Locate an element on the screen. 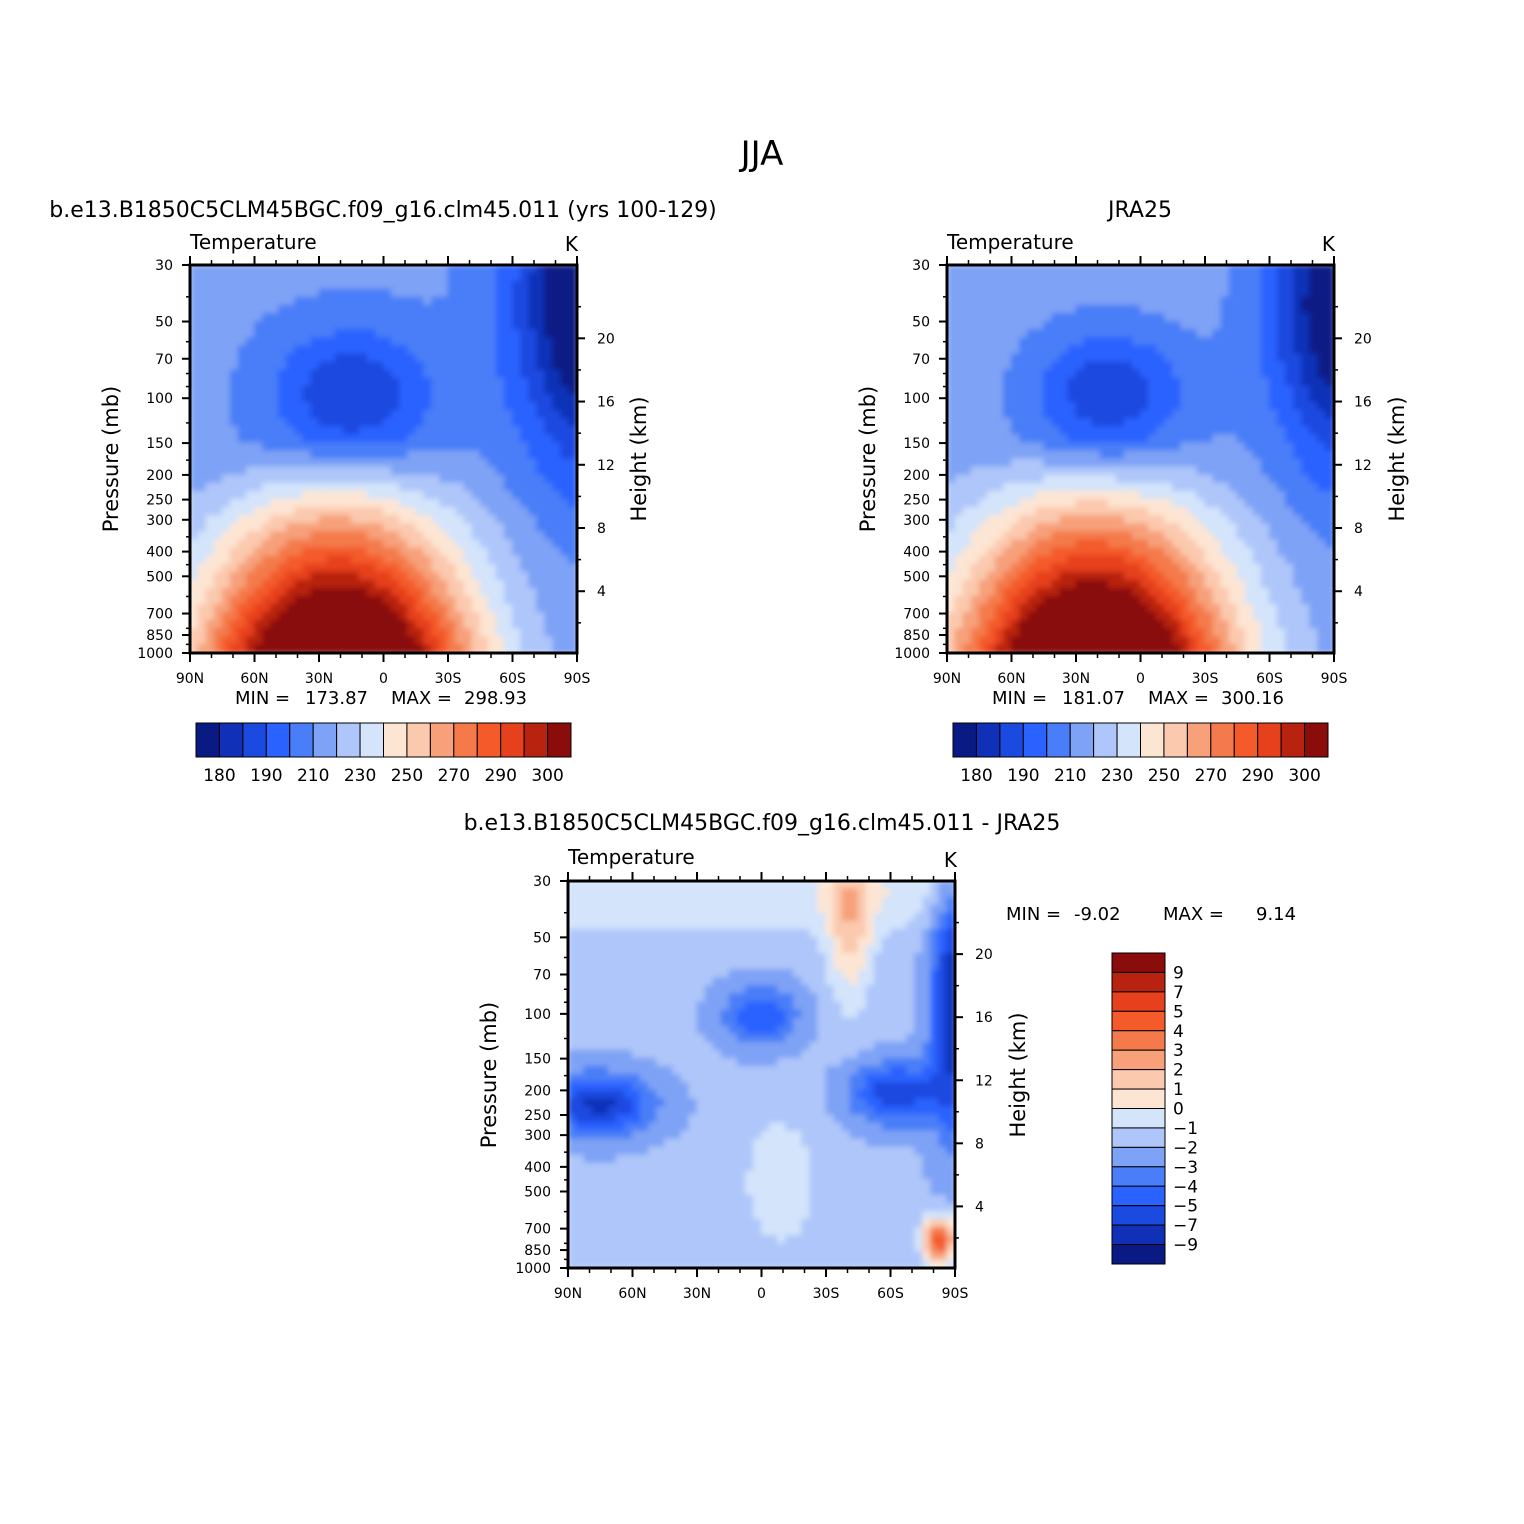 The height and width of the screenshot is (1524, 1524). y-tick-label: 100 is located at coordinates (159, 399).